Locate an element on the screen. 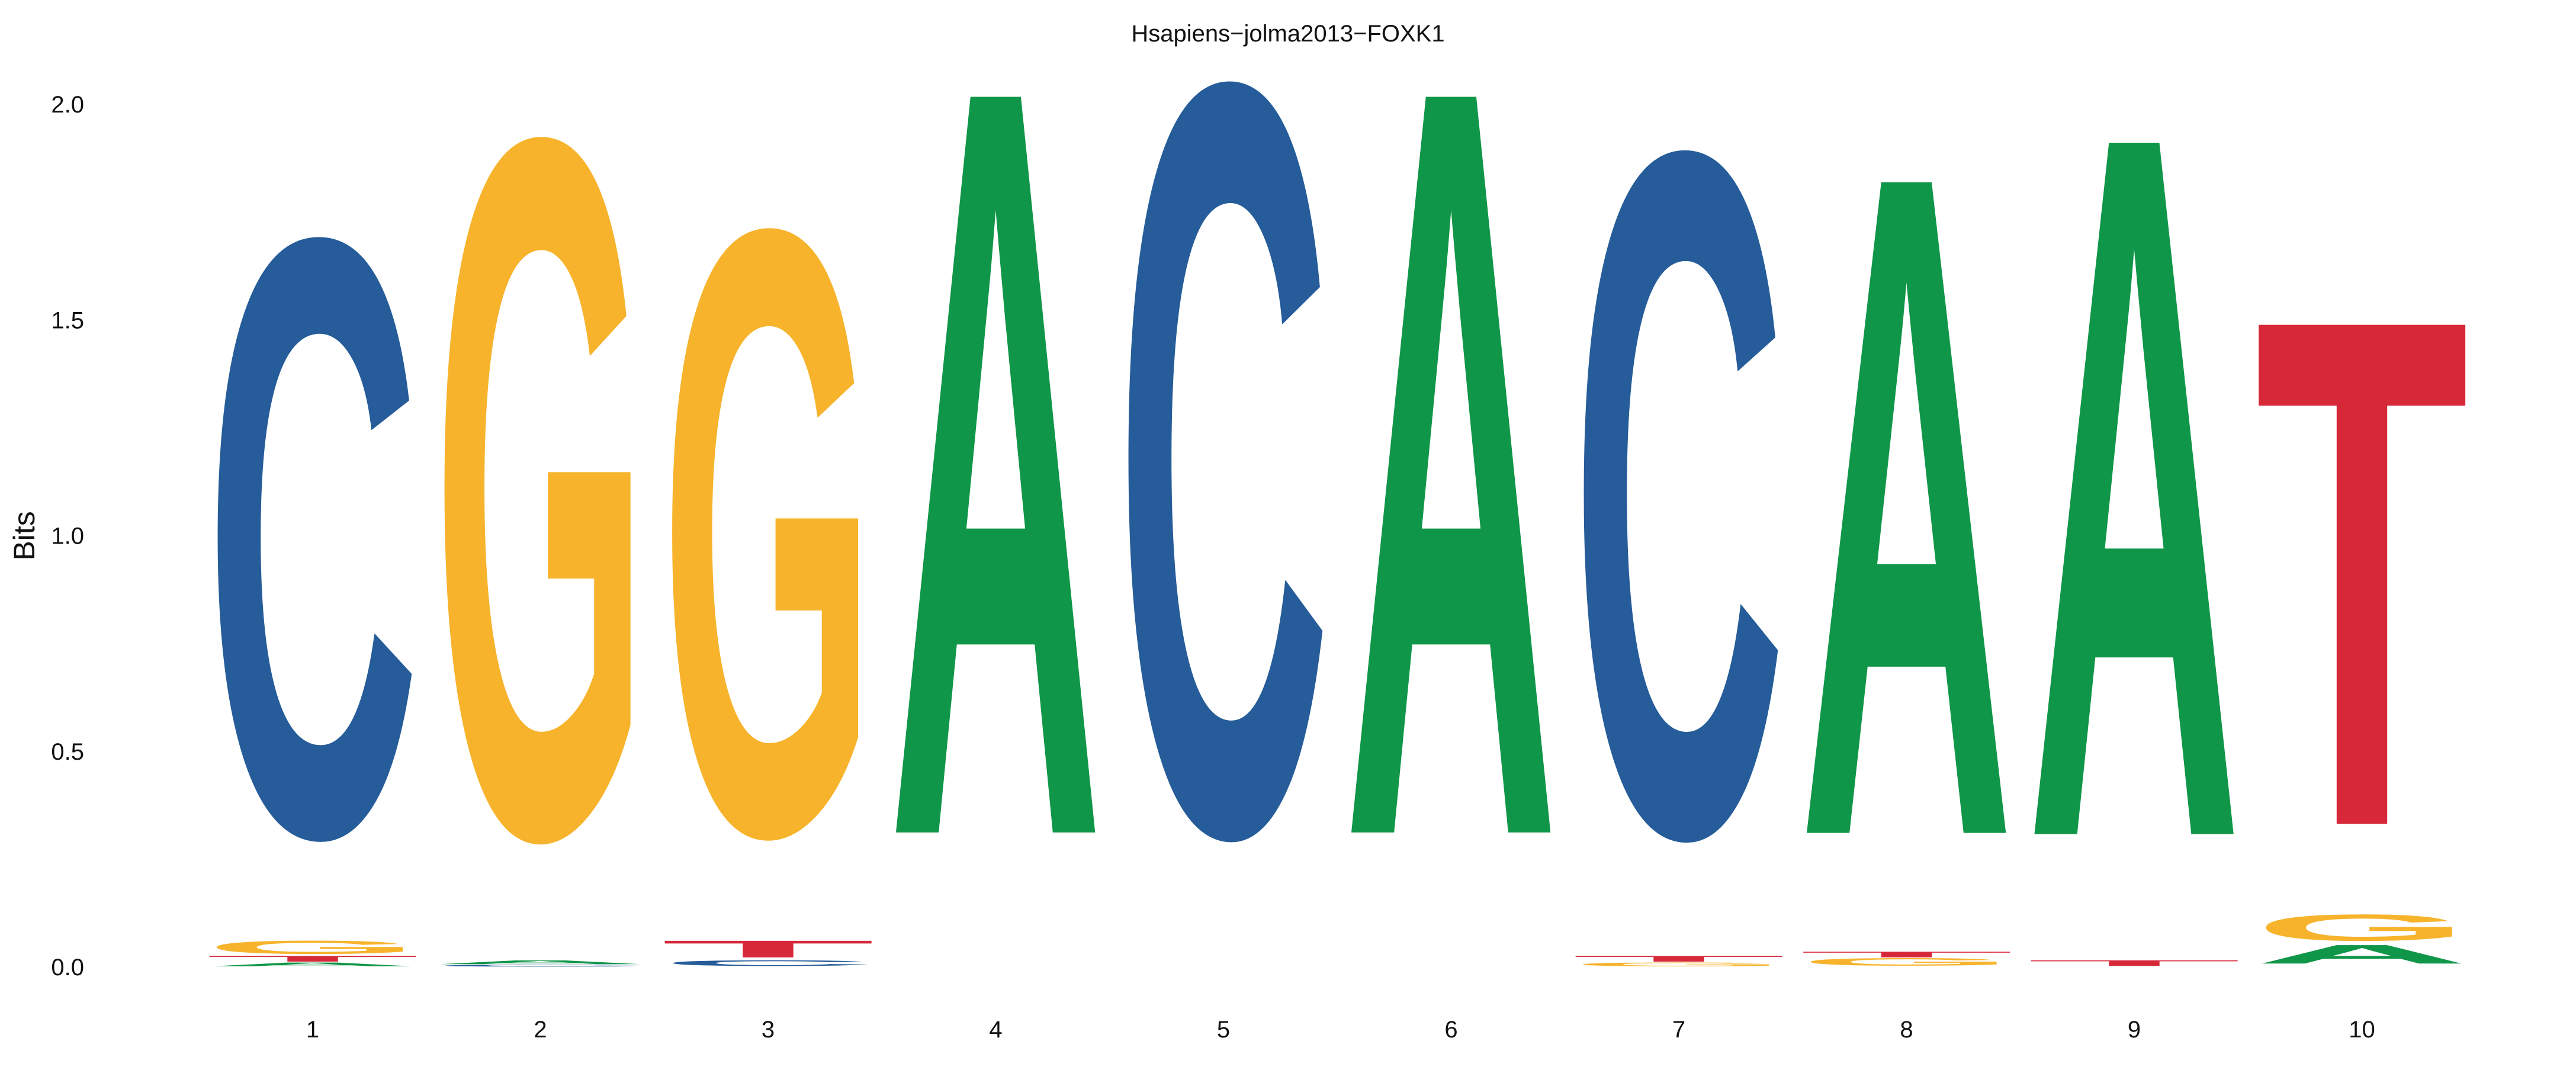 The image size is (2576, 1083). x-tick-label: 10 is located at coordinates (2362, 1030).